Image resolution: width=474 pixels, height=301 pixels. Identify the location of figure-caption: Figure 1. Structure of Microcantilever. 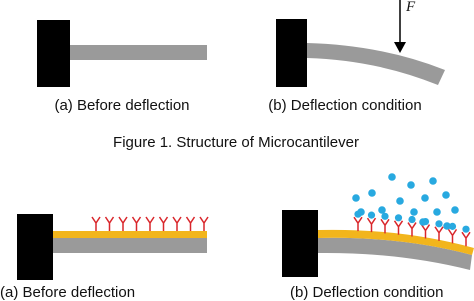
(236, 142).